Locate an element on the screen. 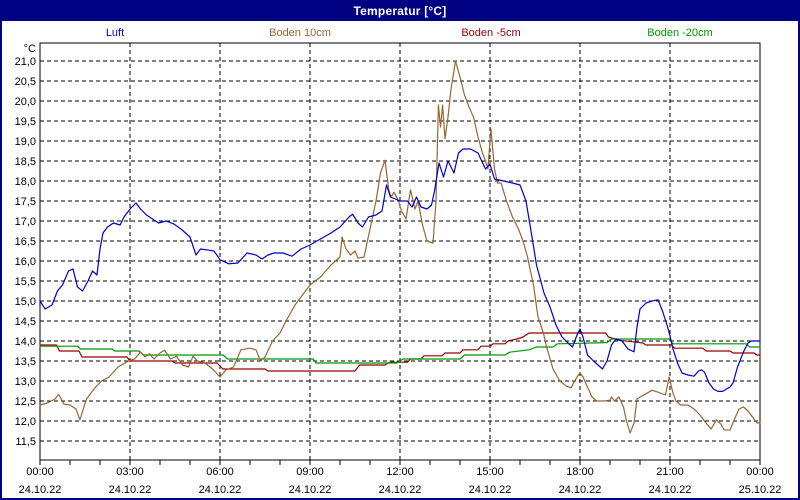  y-axis-tick-label: 18,5 is located at coordinates (25, 162).